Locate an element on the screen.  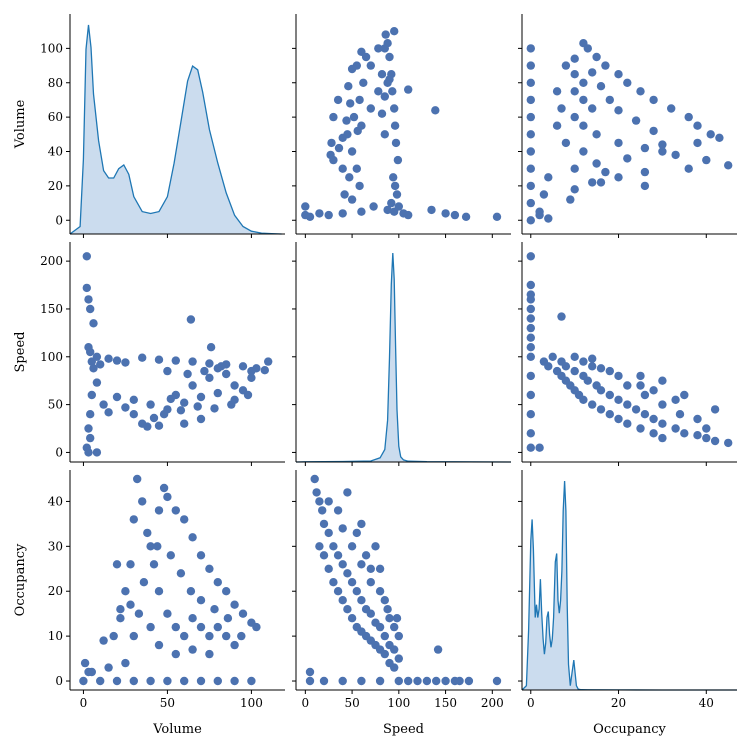
y-tick-label: 20 is located at coordinates (55, 591).